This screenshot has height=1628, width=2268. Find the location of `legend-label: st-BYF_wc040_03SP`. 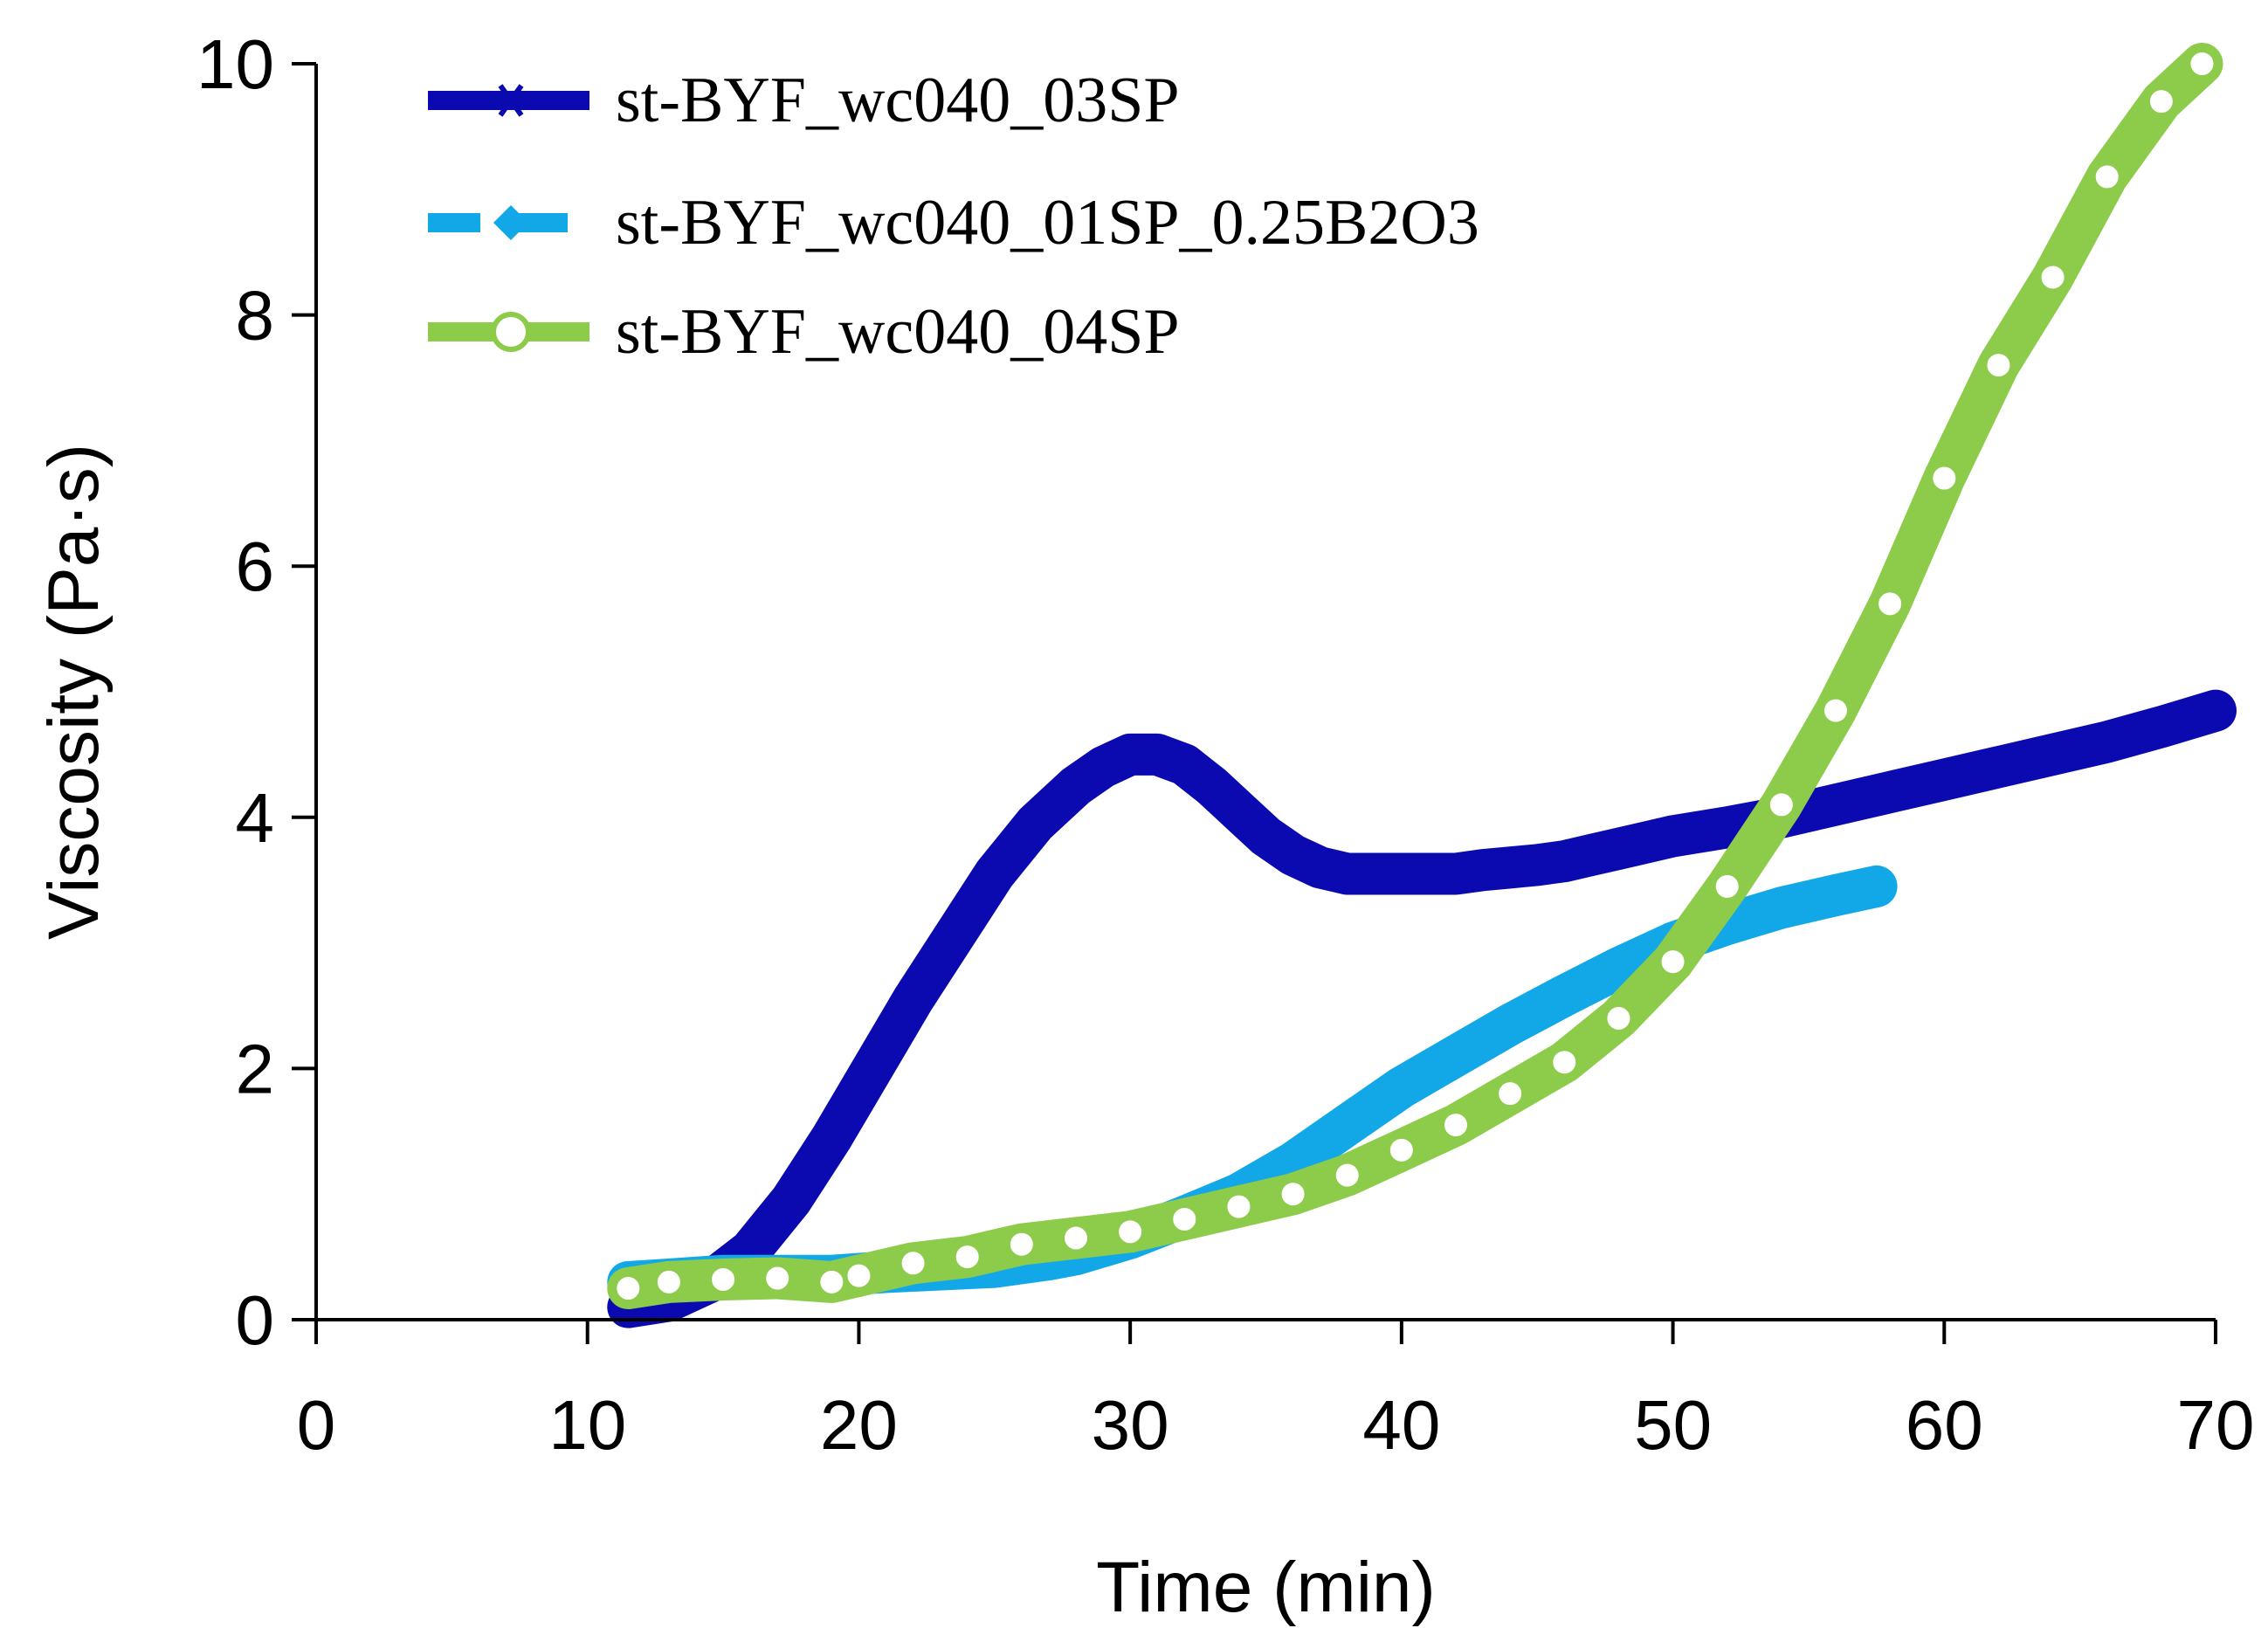

legend-label: st-BYF_wc040_03SP is located at coordinates (898, 100).